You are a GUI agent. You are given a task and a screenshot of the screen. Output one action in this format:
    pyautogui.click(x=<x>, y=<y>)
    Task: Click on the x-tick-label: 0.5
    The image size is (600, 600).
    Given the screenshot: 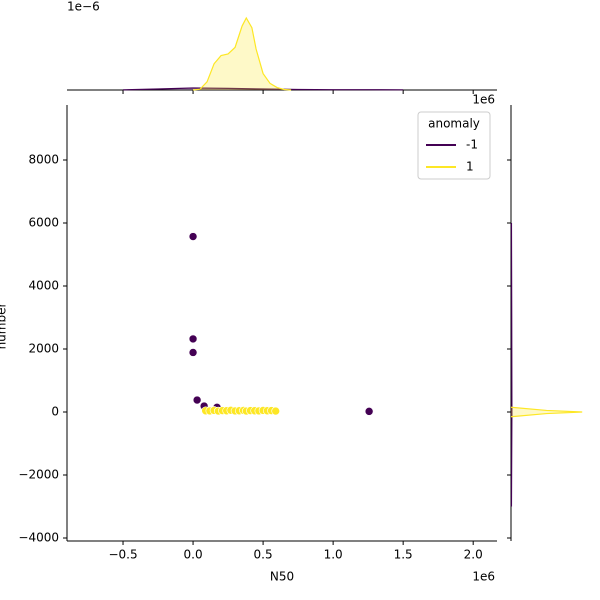 What is the action you would take?
    pyautogui.click(x=263, y=555)
    